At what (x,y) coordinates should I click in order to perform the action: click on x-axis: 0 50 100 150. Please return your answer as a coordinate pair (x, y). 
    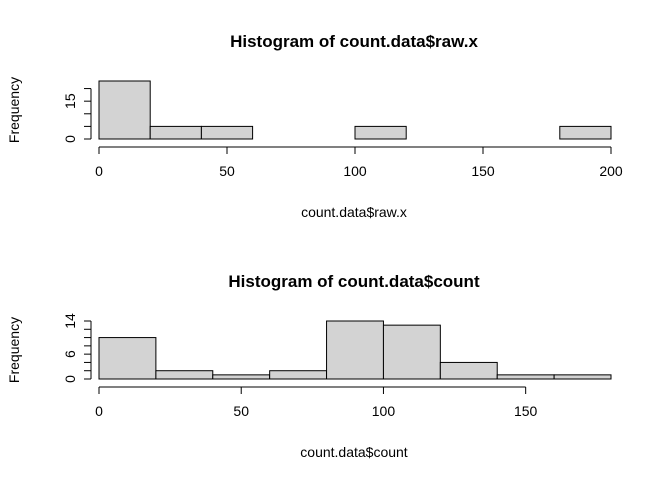
    Looking at the image, I should click on (316, 402).